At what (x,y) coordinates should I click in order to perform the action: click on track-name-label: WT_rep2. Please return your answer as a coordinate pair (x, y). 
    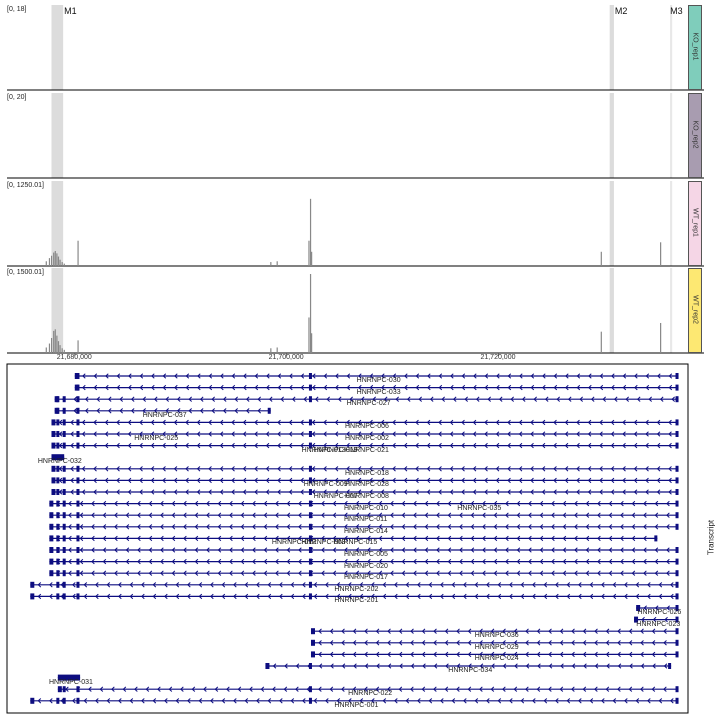
    Looking at the image, I should click on (695, 309).